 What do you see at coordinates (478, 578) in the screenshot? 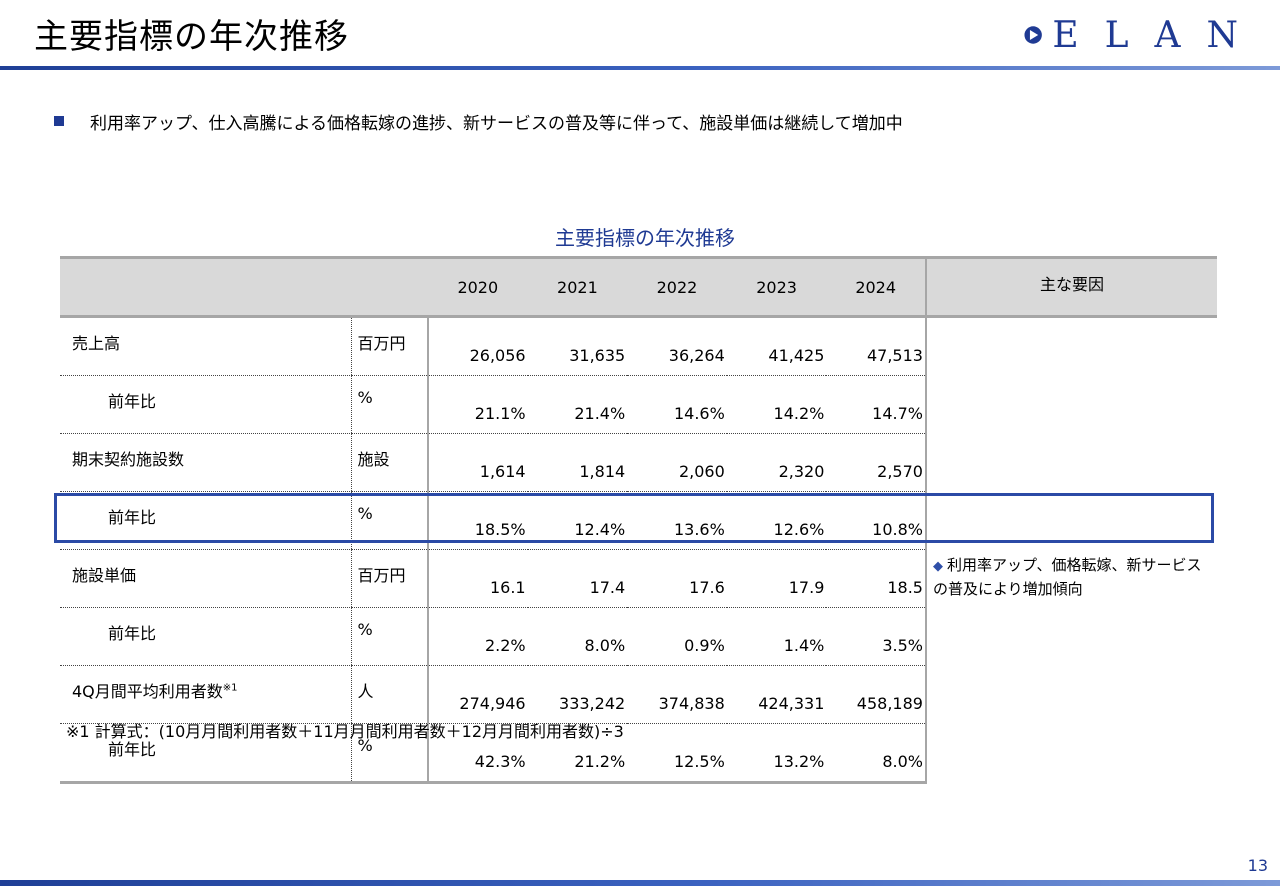
I see `value-cell: 16.1` at bounding box center [478, 578].